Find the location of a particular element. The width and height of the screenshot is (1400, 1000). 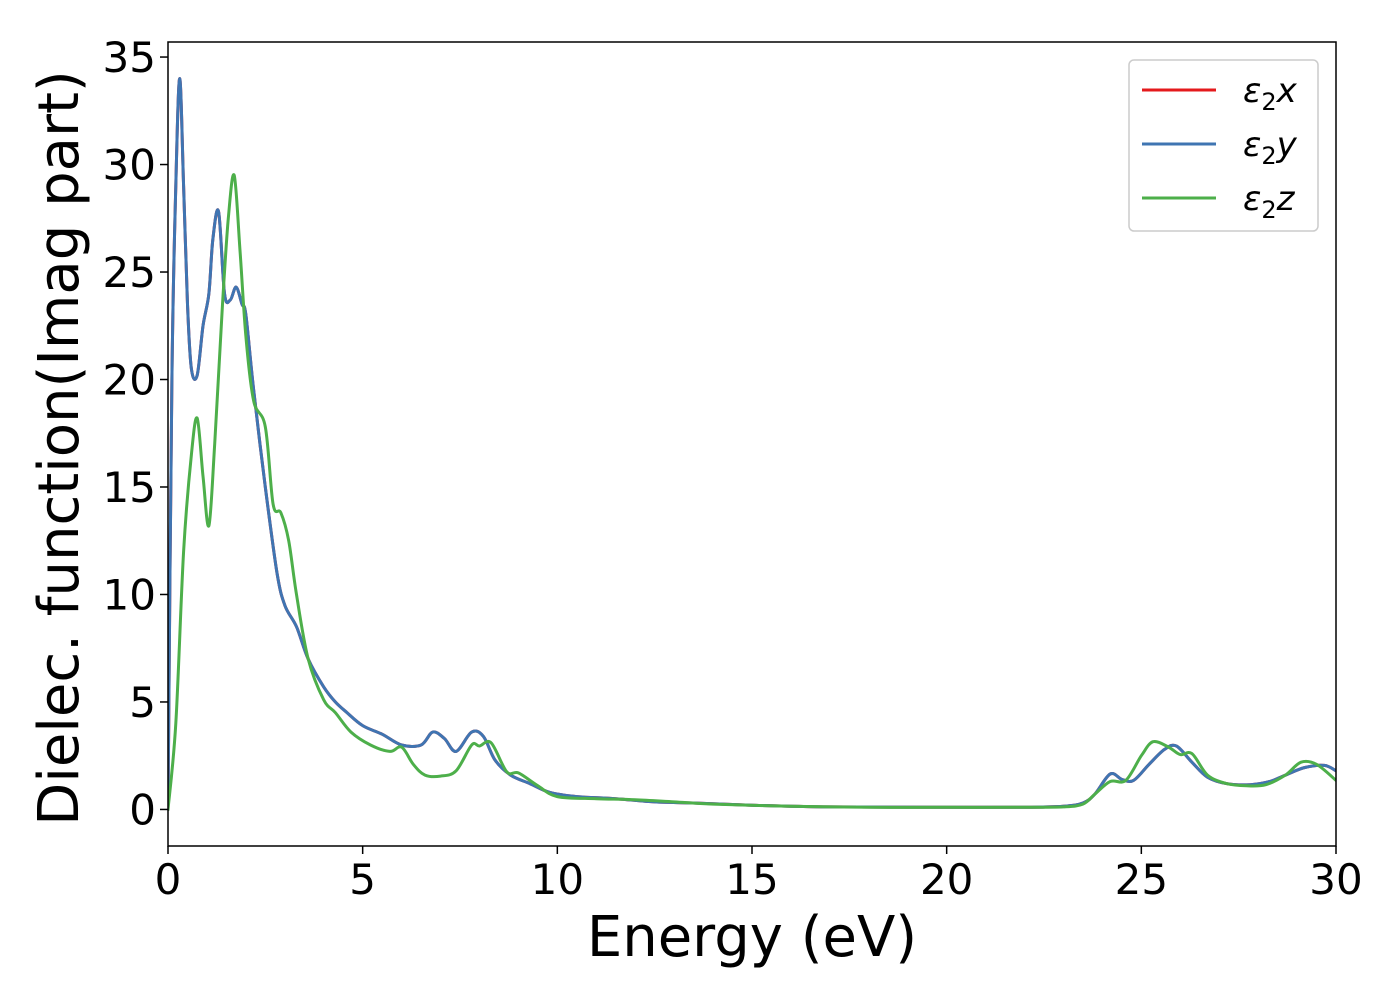

y-tick-label: 35 is located at coordinates (129, 57).